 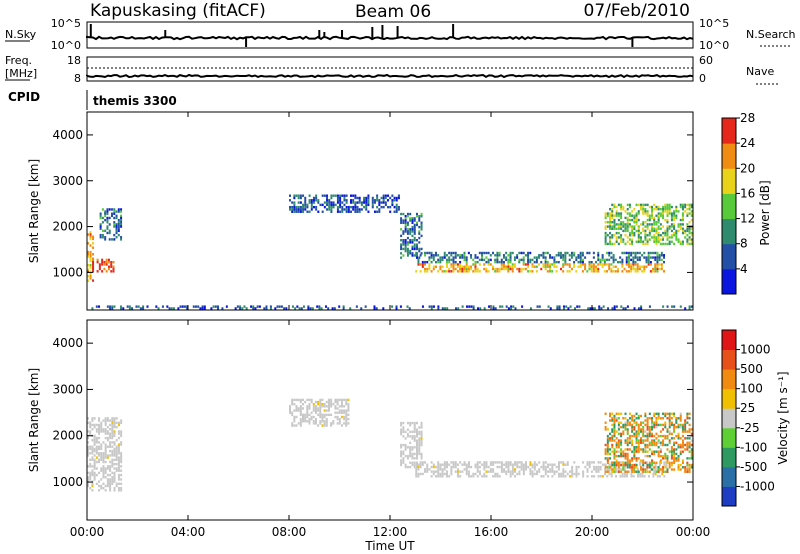 I want to click on beam-title: Beam 06, so click(x=393, y=12).